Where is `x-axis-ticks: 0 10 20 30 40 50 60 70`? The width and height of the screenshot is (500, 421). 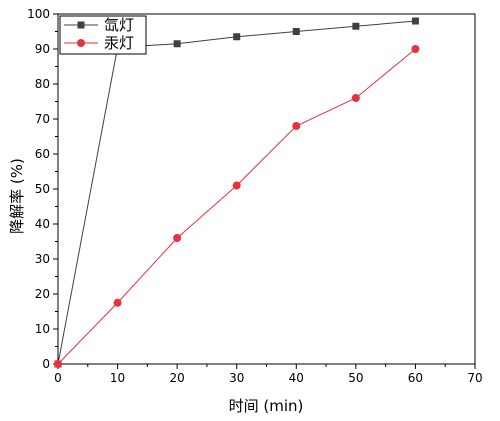
x-axis-ticks: 0 10 20 30 40 50 60 70 is located at coordinates (268, 374).